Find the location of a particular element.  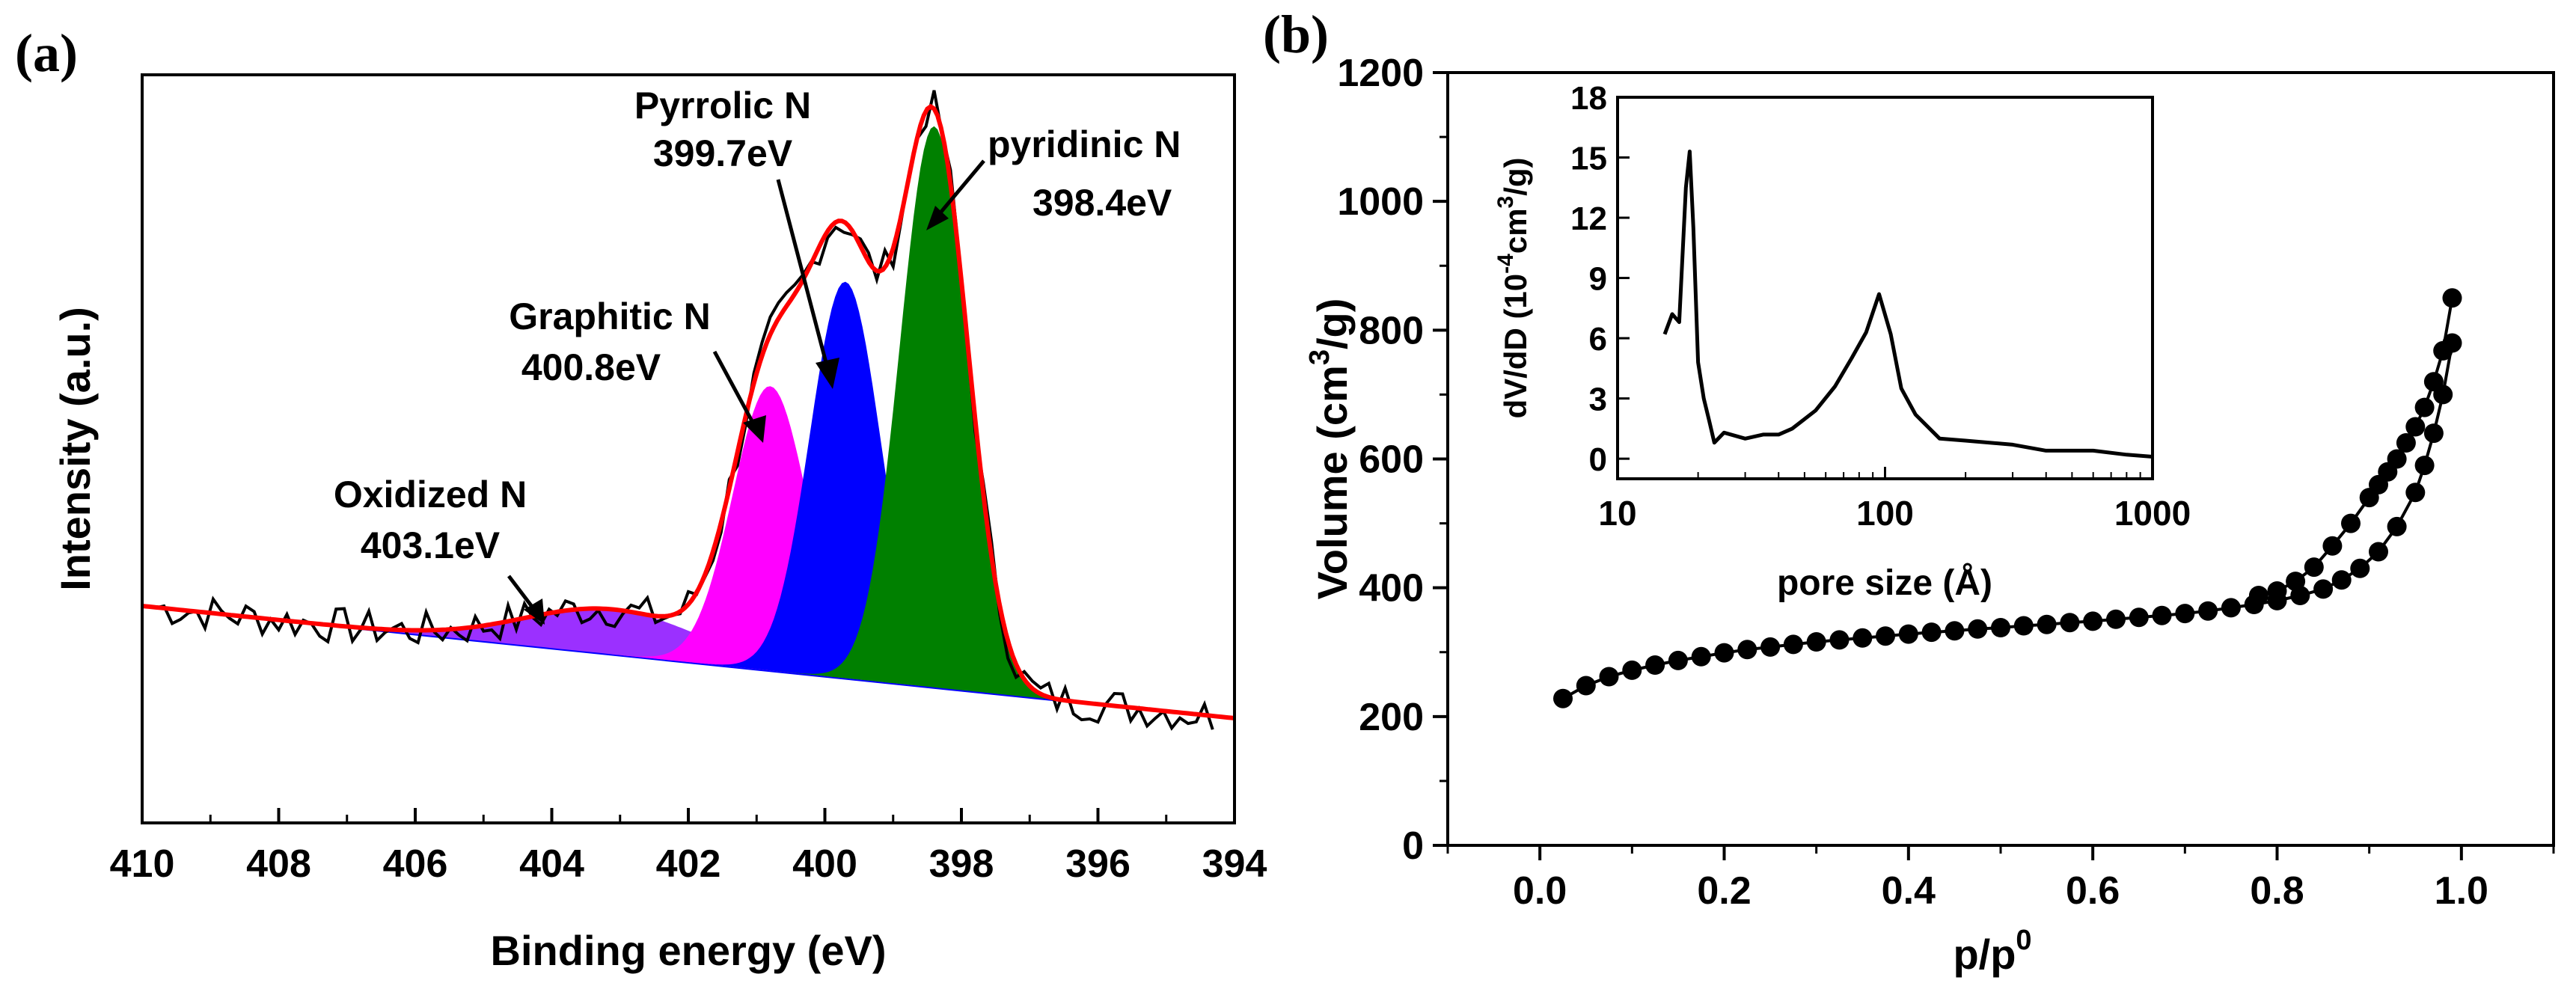

component-graphitic-n is located at coordinates (688, 552).